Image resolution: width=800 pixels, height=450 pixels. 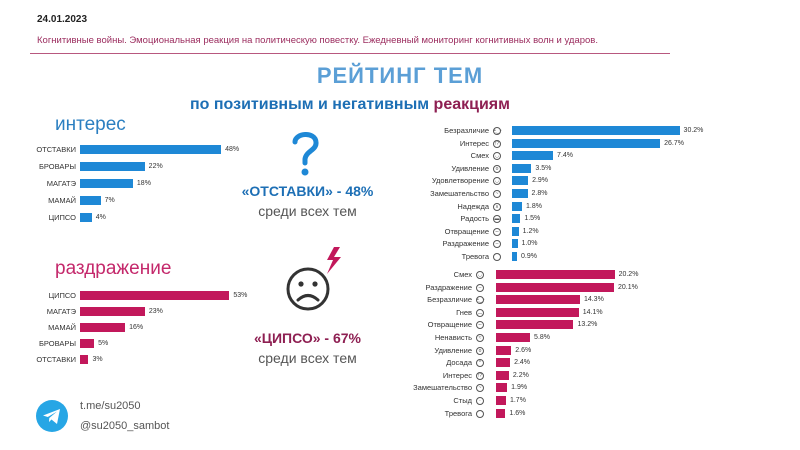 What do you see at coordinates (474, 219) in the screenshot?
I see `category-label: Радость` at bounding box center [474, 219].